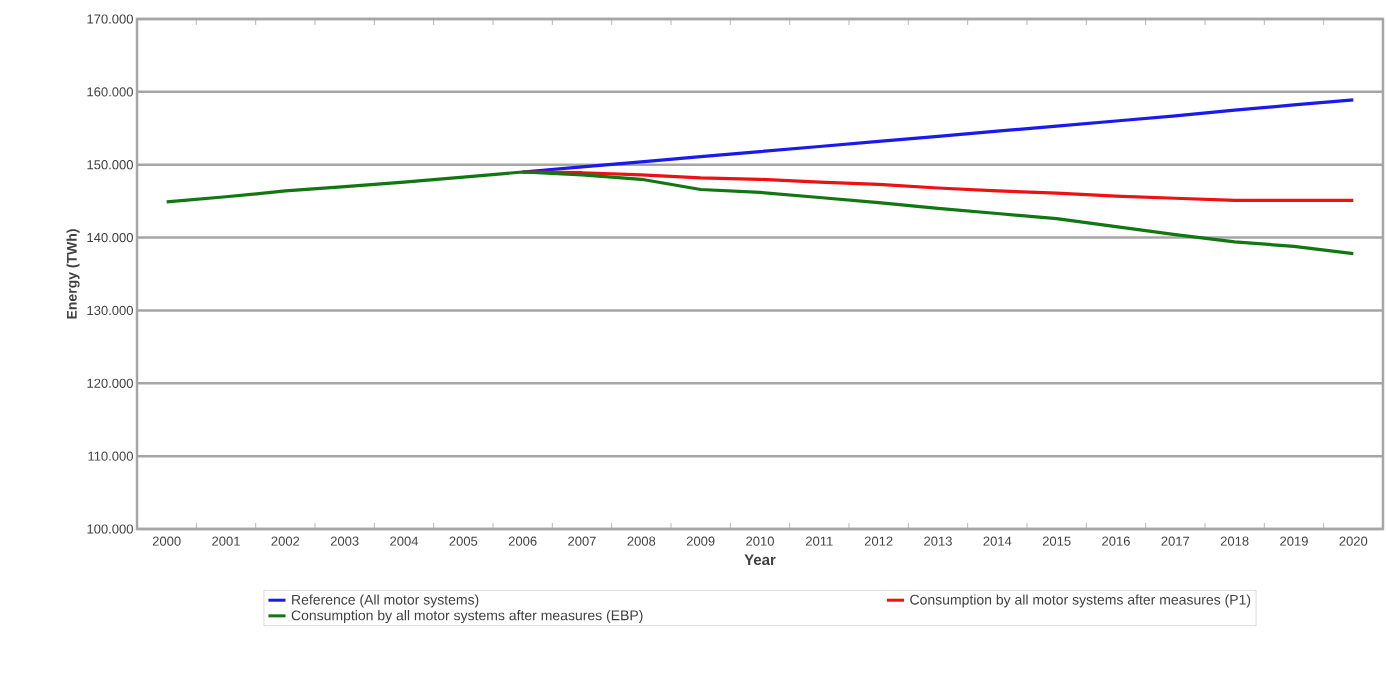  What do you see at coordinates (467, 617) in the screenshot?
I see `legend-label: Consumption by all motor systems after measures (EBP)` at bounding box center [467, 617].